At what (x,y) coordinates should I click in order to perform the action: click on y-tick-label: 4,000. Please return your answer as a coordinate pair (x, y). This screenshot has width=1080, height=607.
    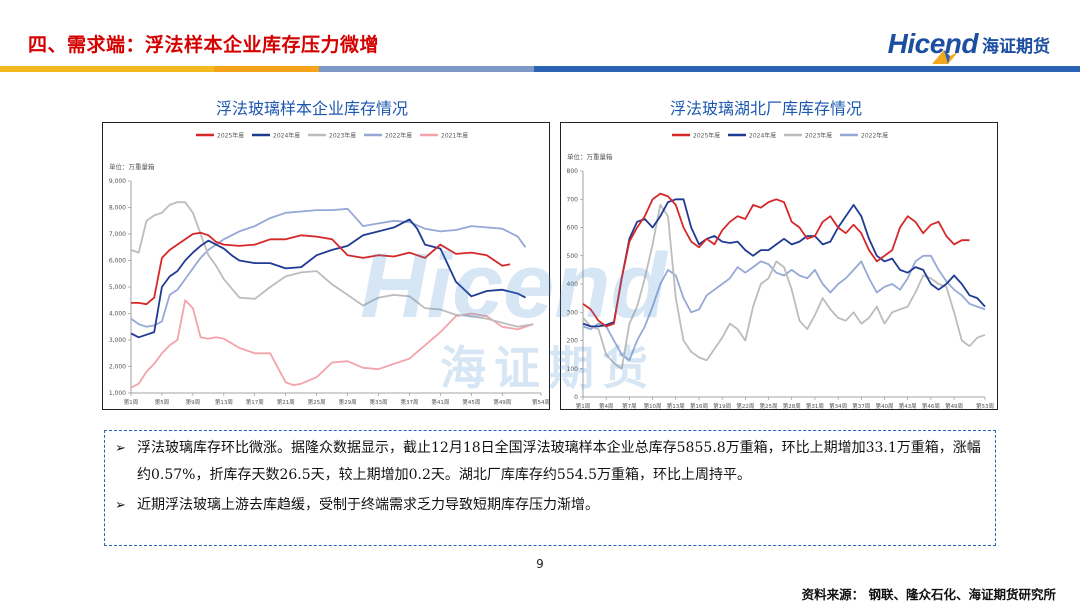
    Looking at the image, I should click on (117, 314).